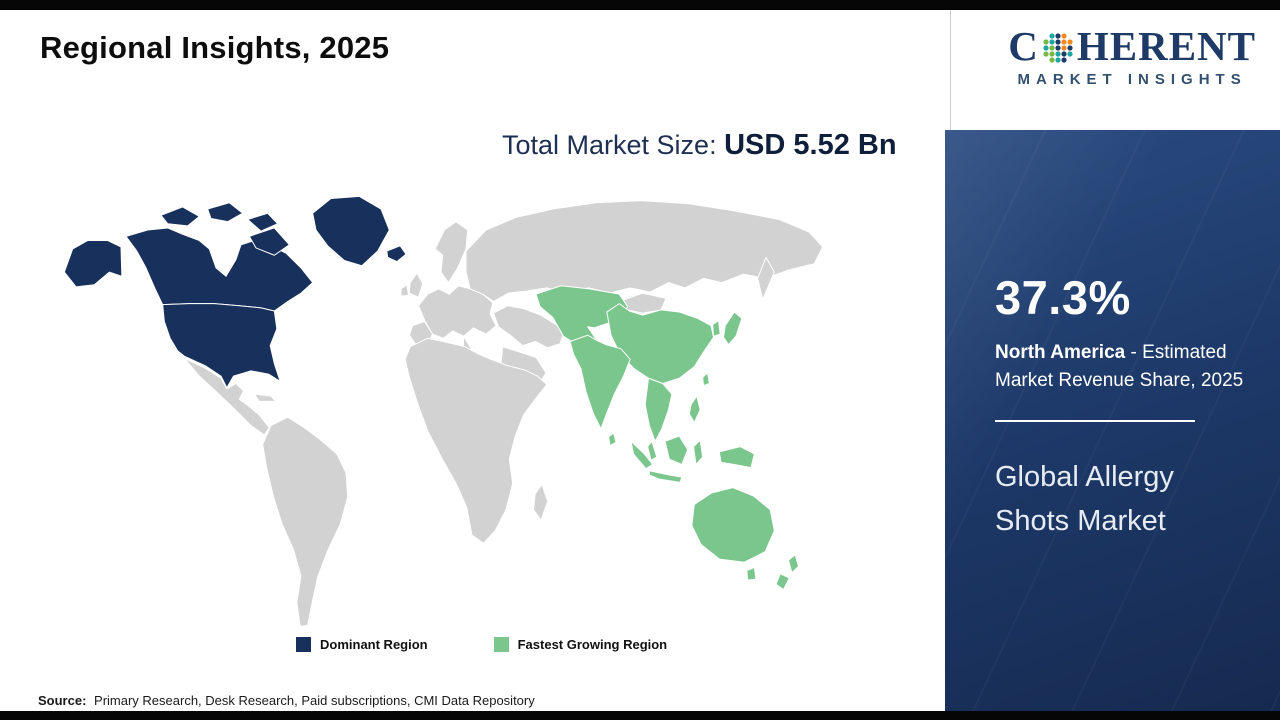 Image resolution: width=1280 pixels, height=720 pixels. I want to click on country-ireland, so click(405, 291).